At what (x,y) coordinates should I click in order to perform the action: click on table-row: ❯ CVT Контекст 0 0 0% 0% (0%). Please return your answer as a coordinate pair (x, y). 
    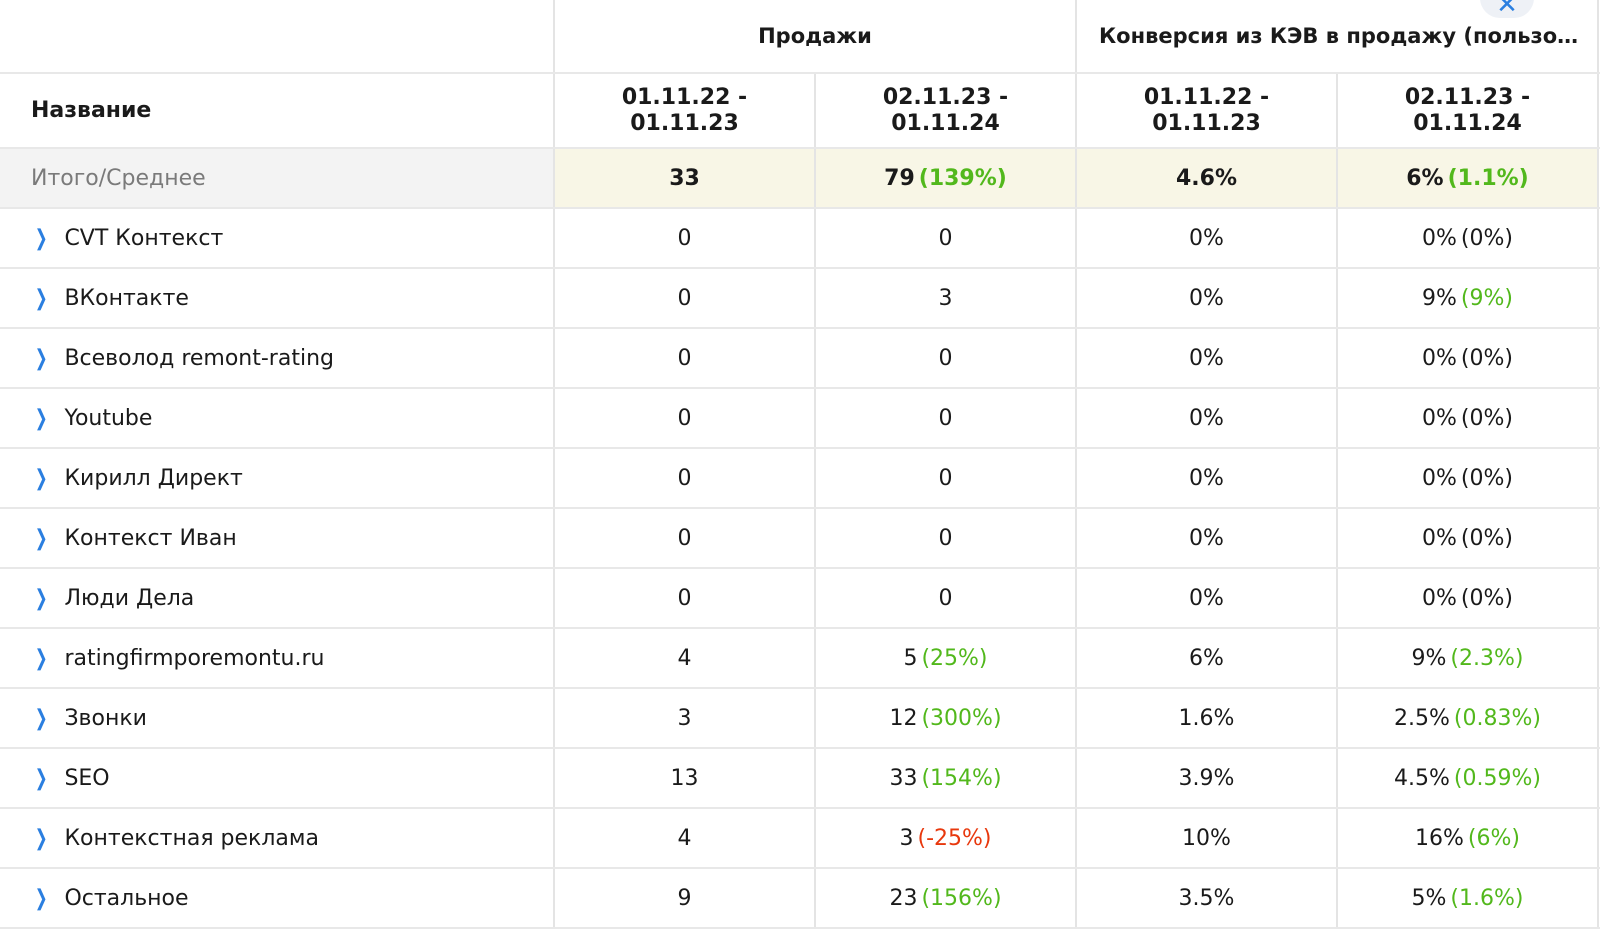
    Looking at the image, I should click on (800, 239).